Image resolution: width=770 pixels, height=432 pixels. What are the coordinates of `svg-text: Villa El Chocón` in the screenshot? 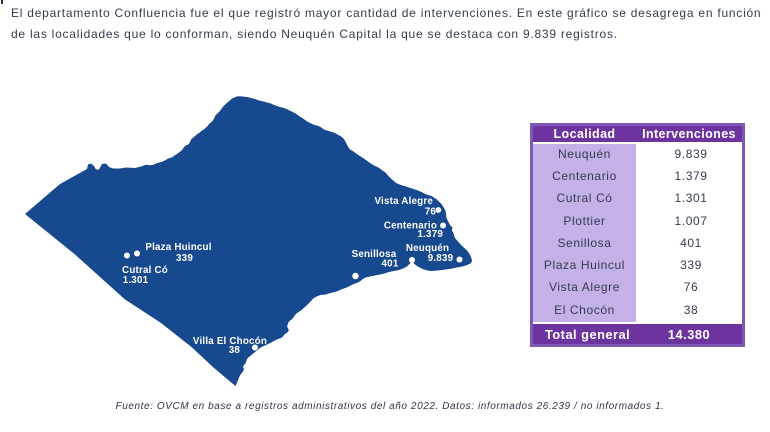 It's located at (230, 341).